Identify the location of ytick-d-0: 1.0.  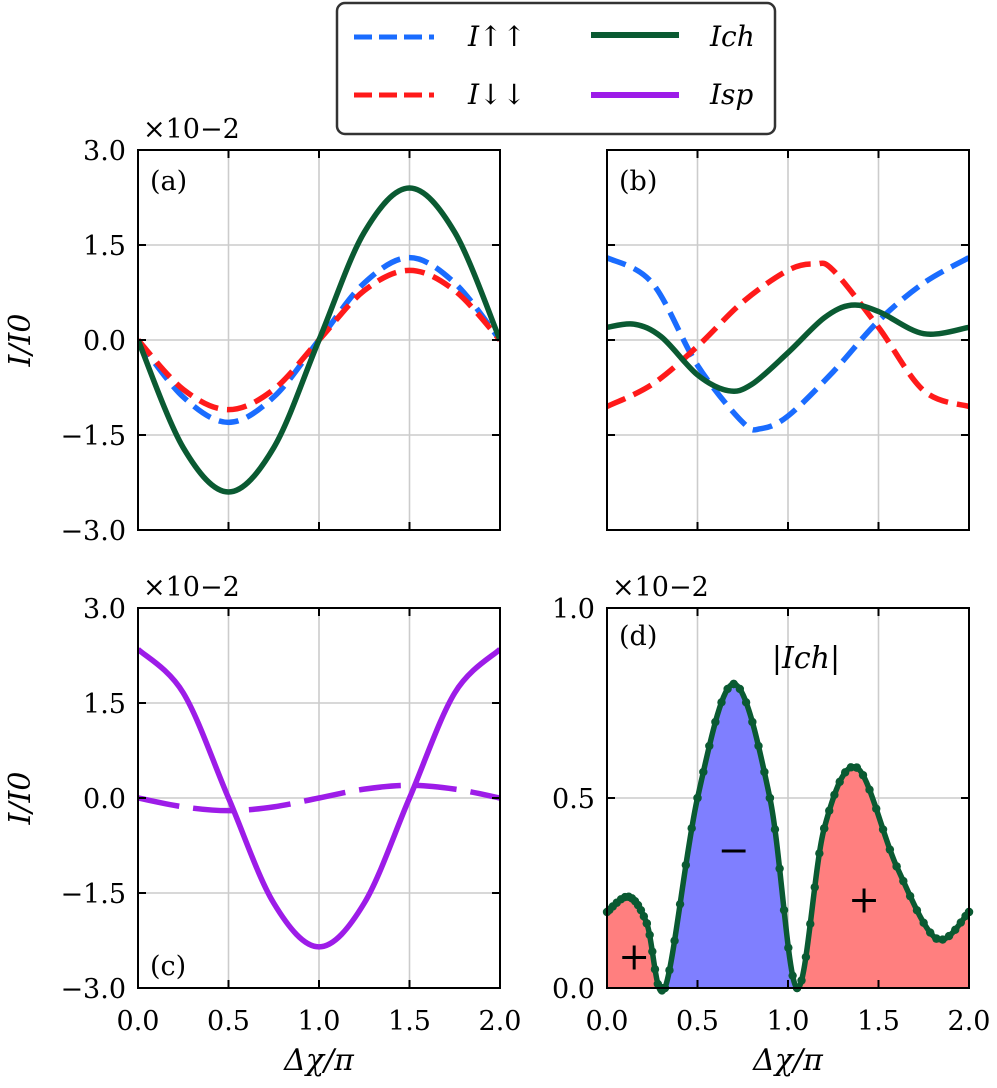
(573, 609).